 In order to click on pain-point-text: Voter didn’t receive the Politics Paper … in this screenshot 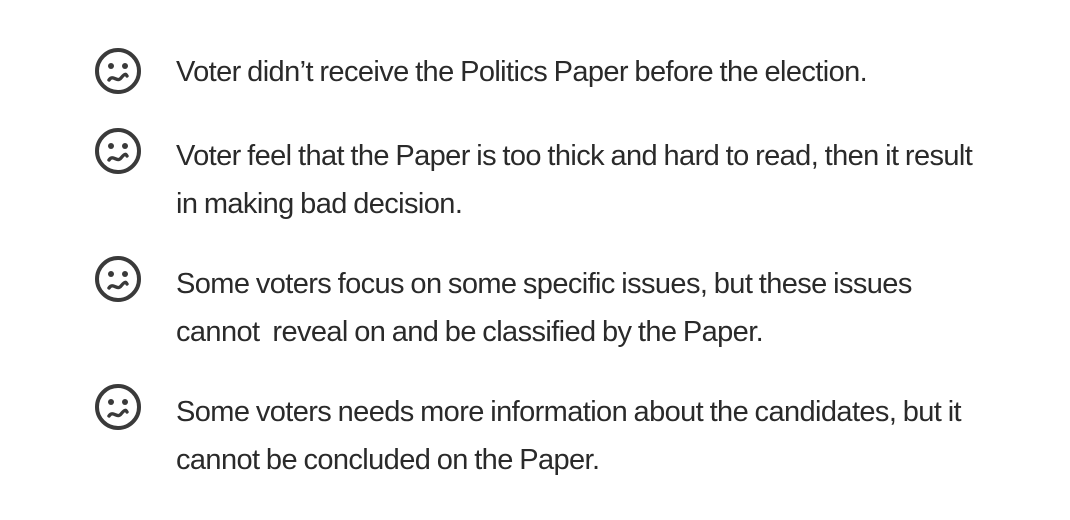, I will do `click(522, 72)`.